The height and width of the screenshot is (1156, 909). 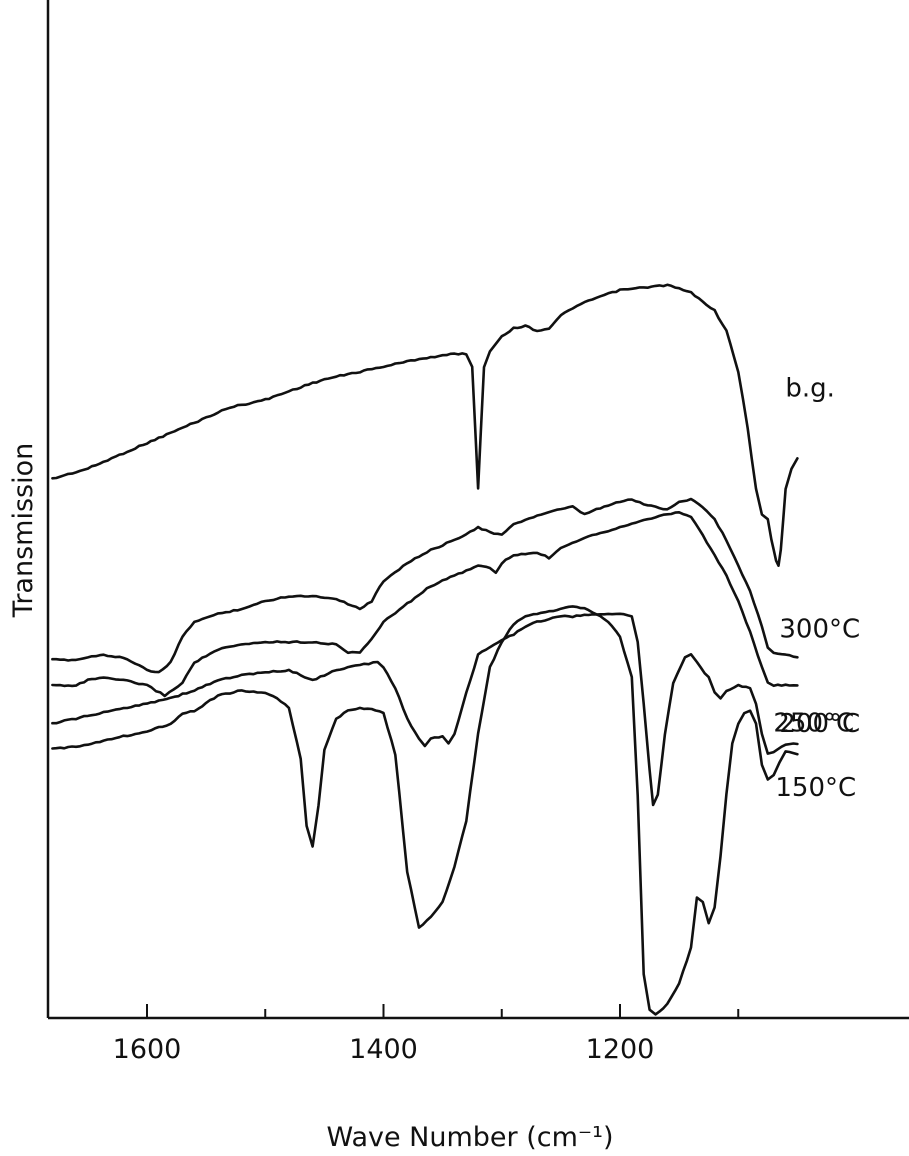 I want to click on series-line-200-c, so click(x=425, y=709).